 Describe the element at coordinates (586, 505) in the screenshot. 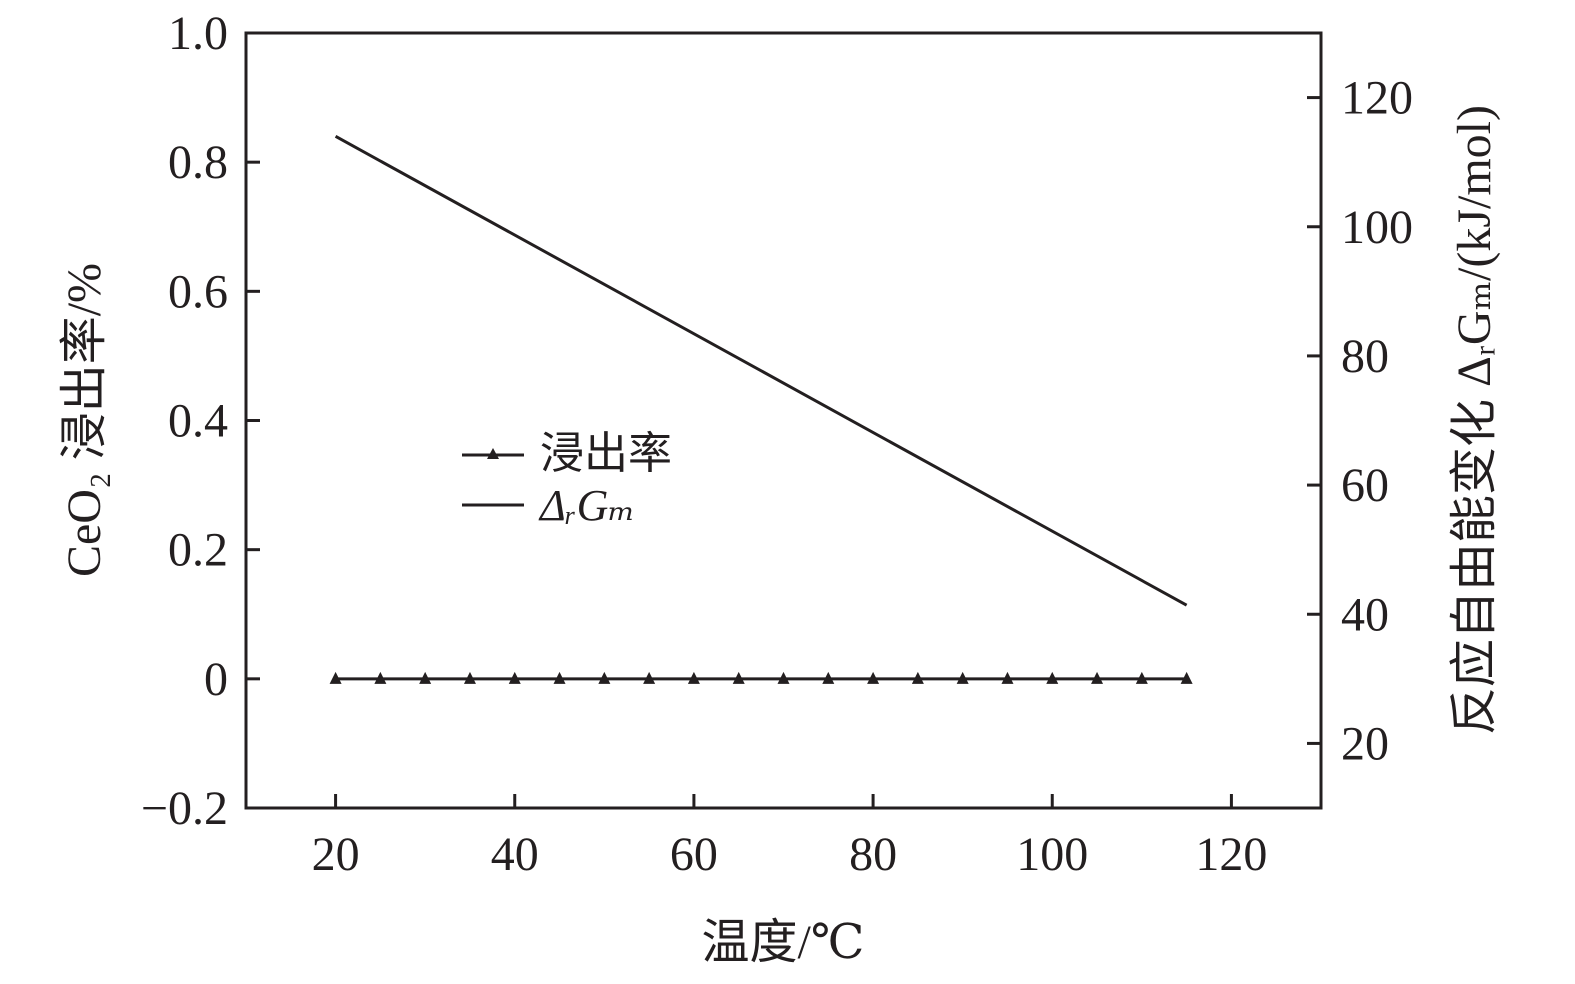

I see `legend-label-delta-g: ΔᵣGₘ` at that location.